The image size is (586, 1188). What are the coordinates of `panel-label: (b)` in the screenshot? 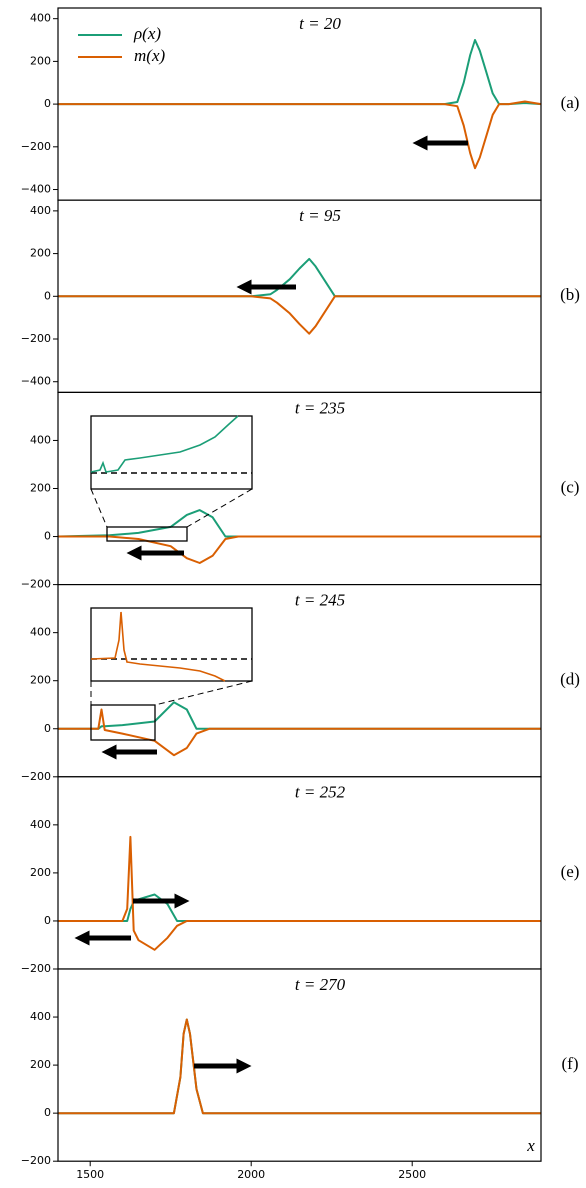 It's located at (570, 294).